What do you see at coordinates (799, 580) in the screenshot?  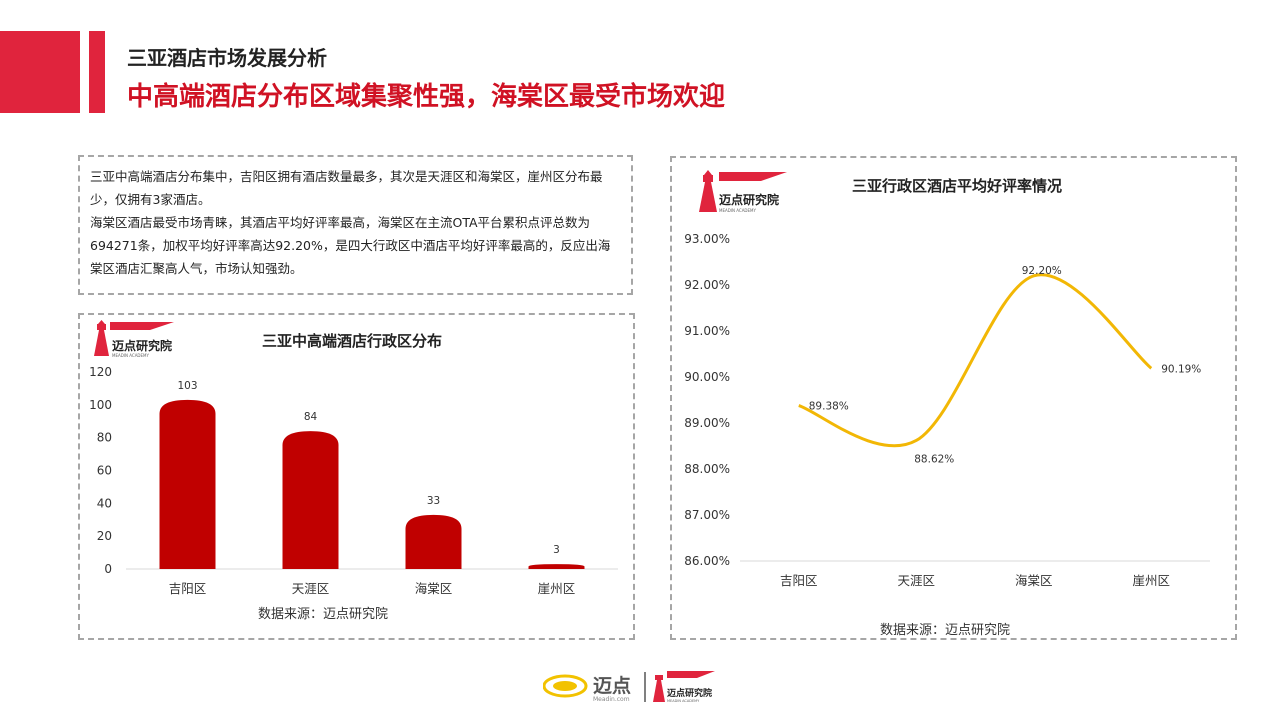 I see `line-category-label: 吉阳区` at bounding box center [799, 580].